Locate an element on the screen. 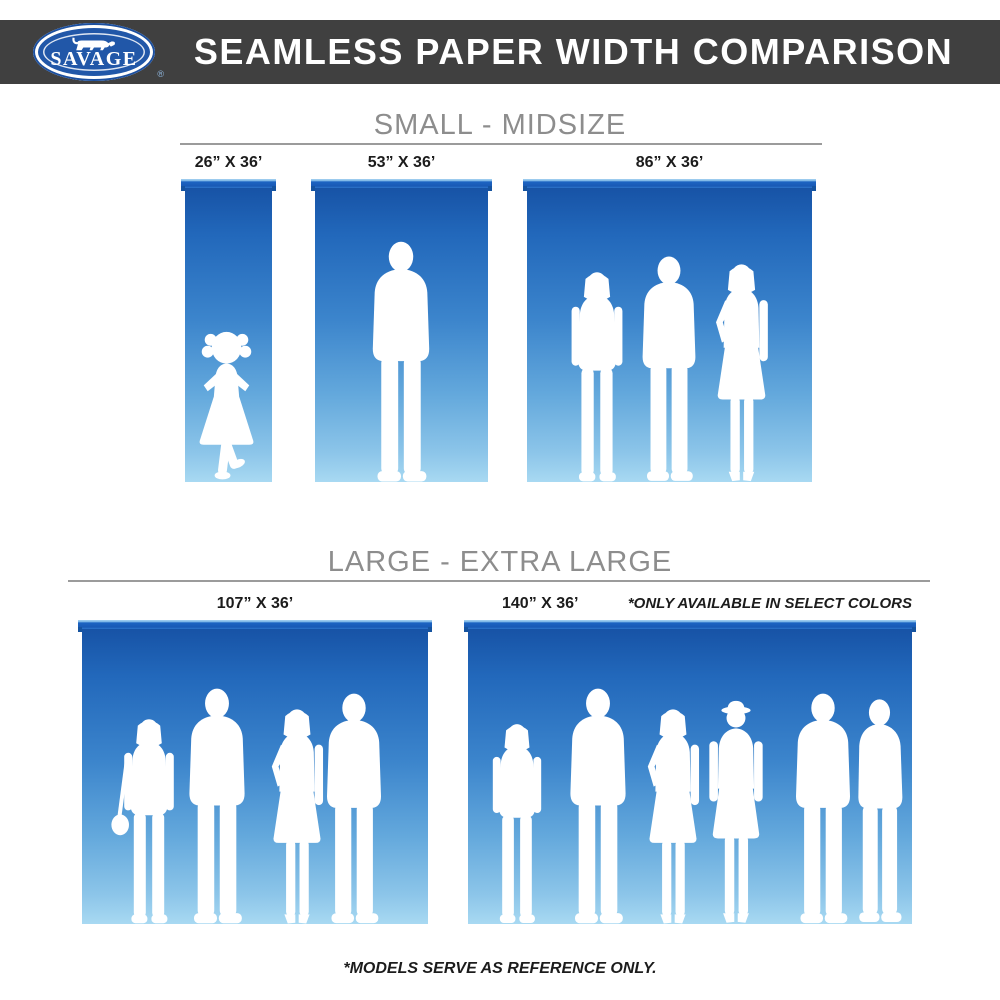  paper-panel-26in: 26” X 36’ is located at coordinates (228, 318).